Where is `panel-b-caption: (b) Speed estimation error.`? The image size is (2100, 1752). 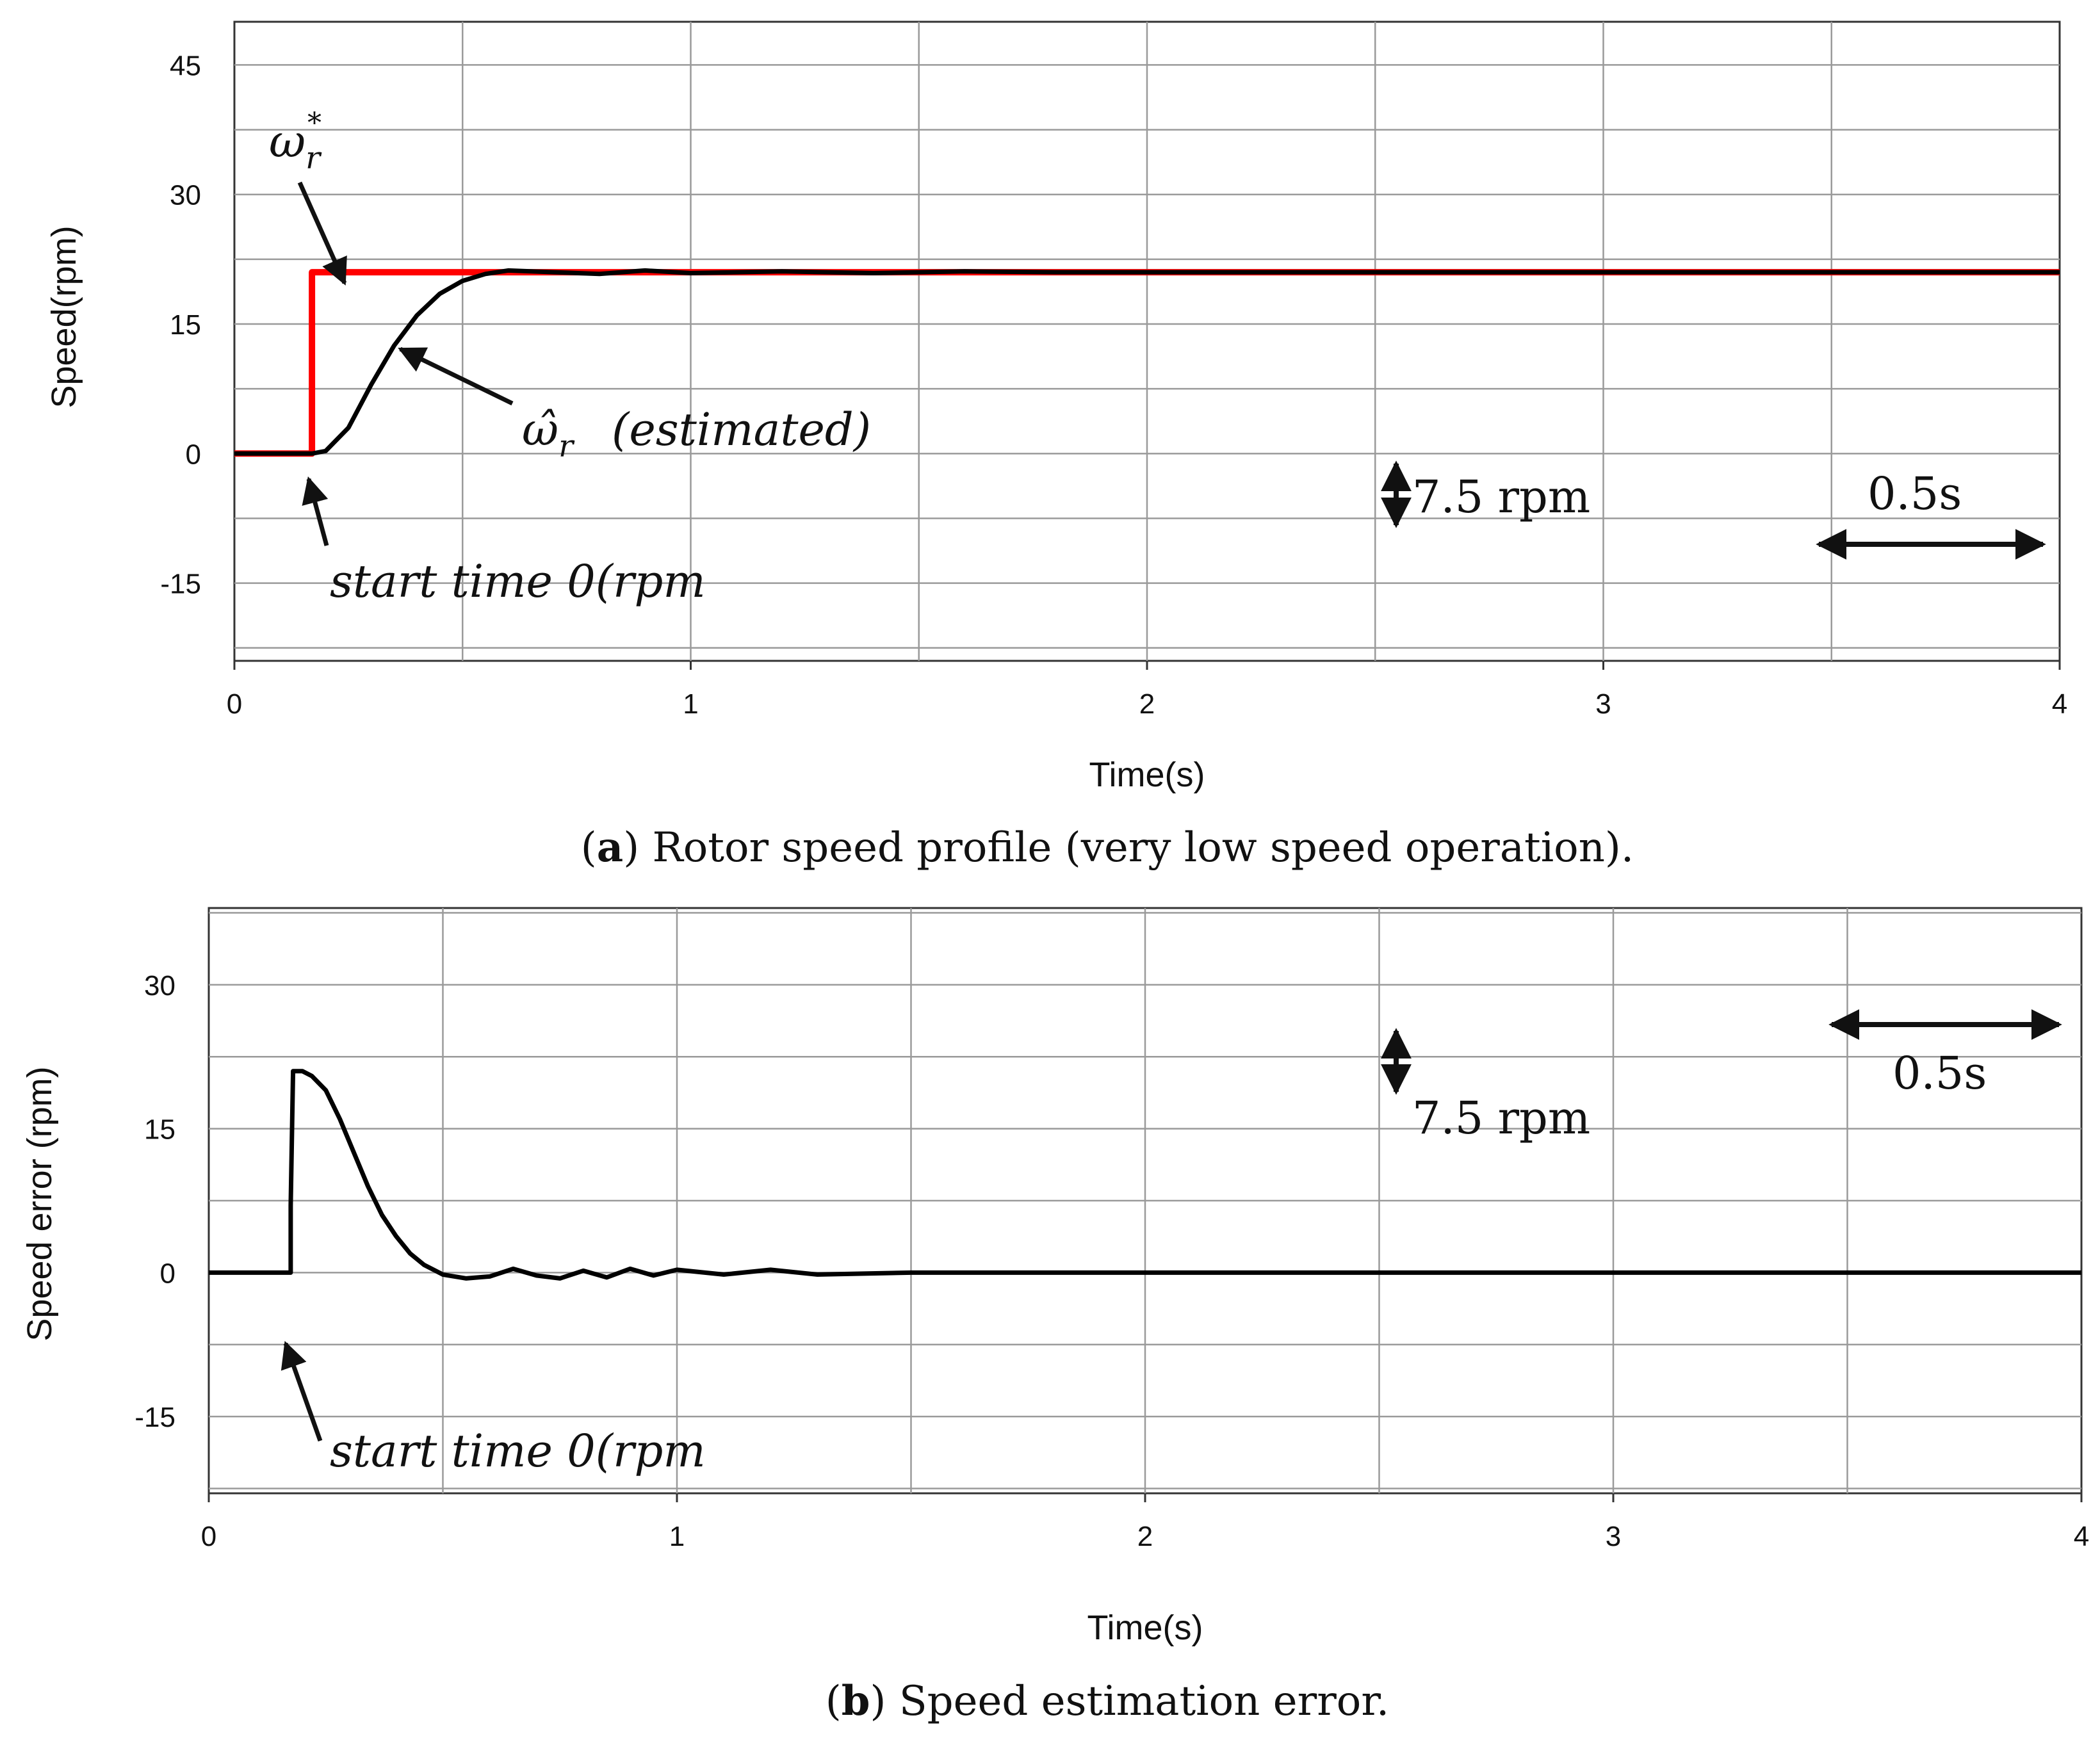
panel-b-caption: (b) Speed estimation error. is located at coordinates (1107, 1701).